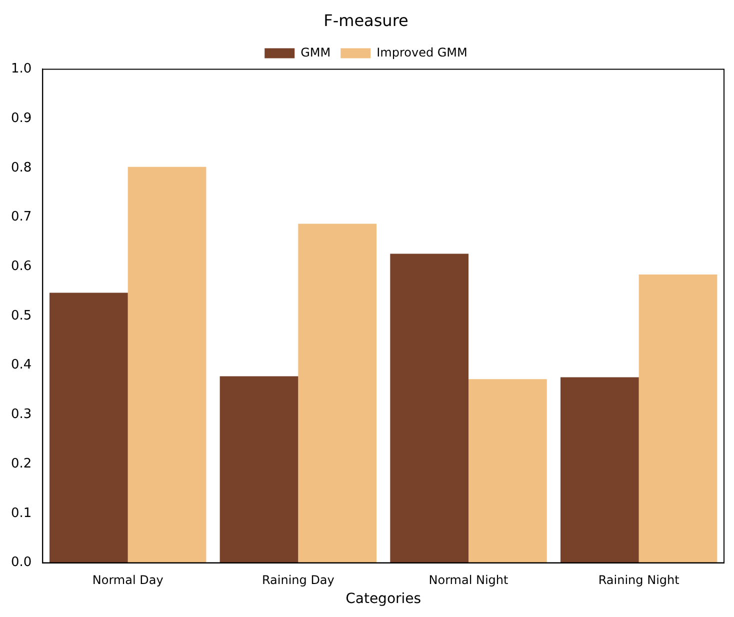  I want to click on legend-label: GMM, so click(315, 52).